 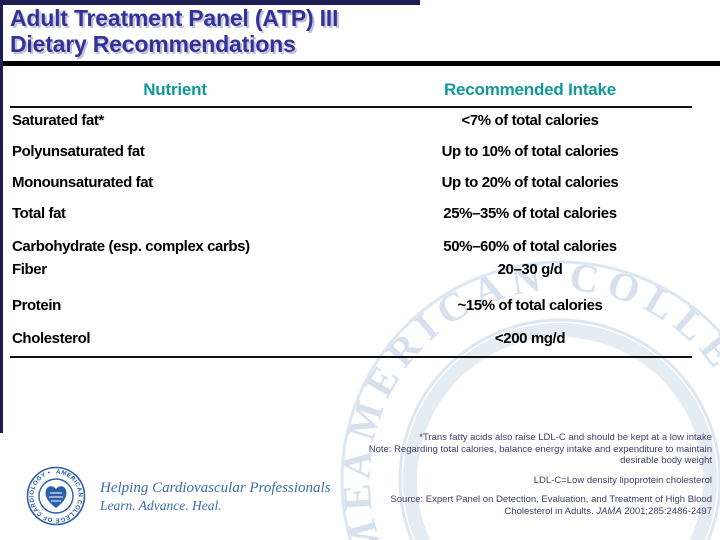 What do you see at coordinates (530, 213) in the screenshot?
I see `intake-cell: 25%–35% of total calories` at bounding box center [530, 213].